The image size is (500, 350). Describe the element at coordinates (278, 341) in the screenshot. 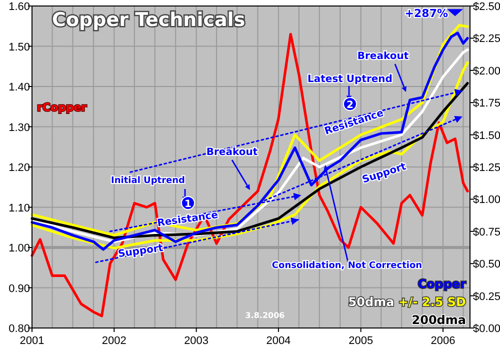

I see `x-tick-label: 2004` at that location.